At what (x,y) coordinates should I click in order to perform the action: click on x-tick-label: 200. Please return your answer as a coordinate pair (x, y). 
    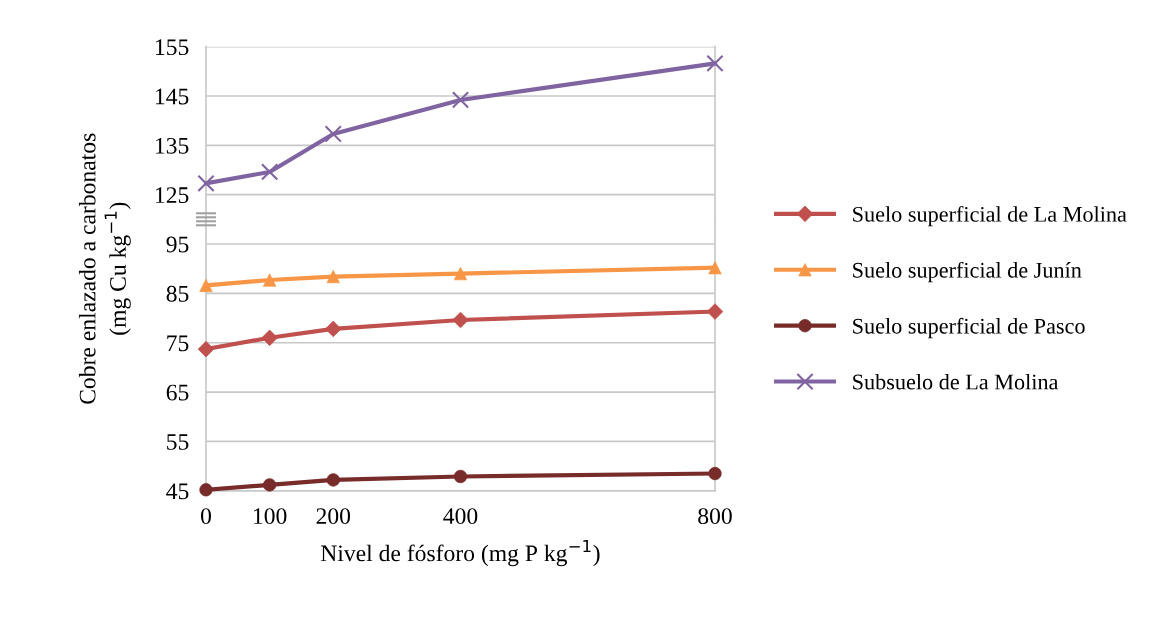
    Looking at the image, I should click on (333, 516).